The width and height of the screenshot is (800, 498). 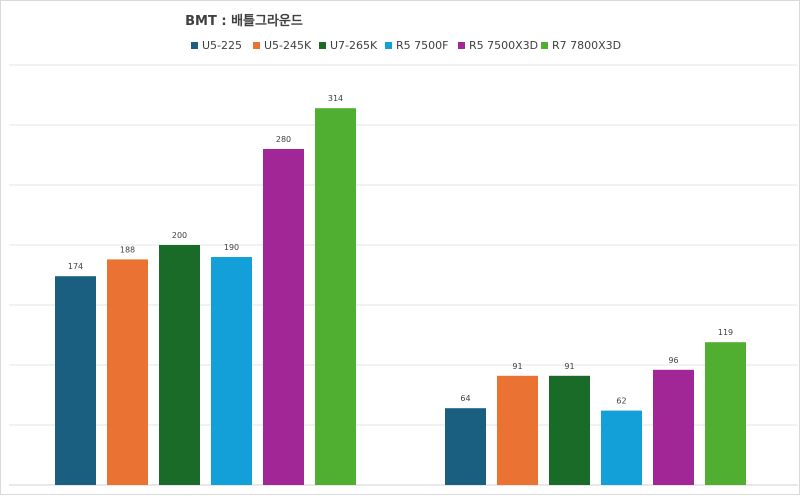 What do you see at coordinates (503, 45) in the screenshot?
I see `legend-label: R5 7500X3D` at bounding box center [503, 45].